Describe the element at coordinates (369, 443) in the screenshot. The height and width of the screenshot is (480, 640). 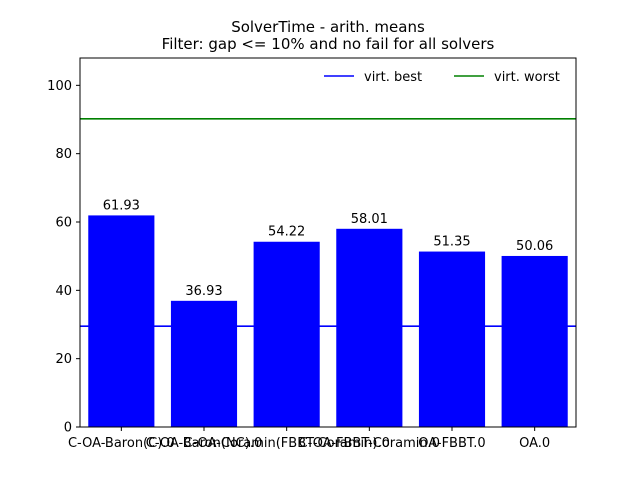
I see `x-tick-label: C-OA-FBBT-Coramin.0` at that location.